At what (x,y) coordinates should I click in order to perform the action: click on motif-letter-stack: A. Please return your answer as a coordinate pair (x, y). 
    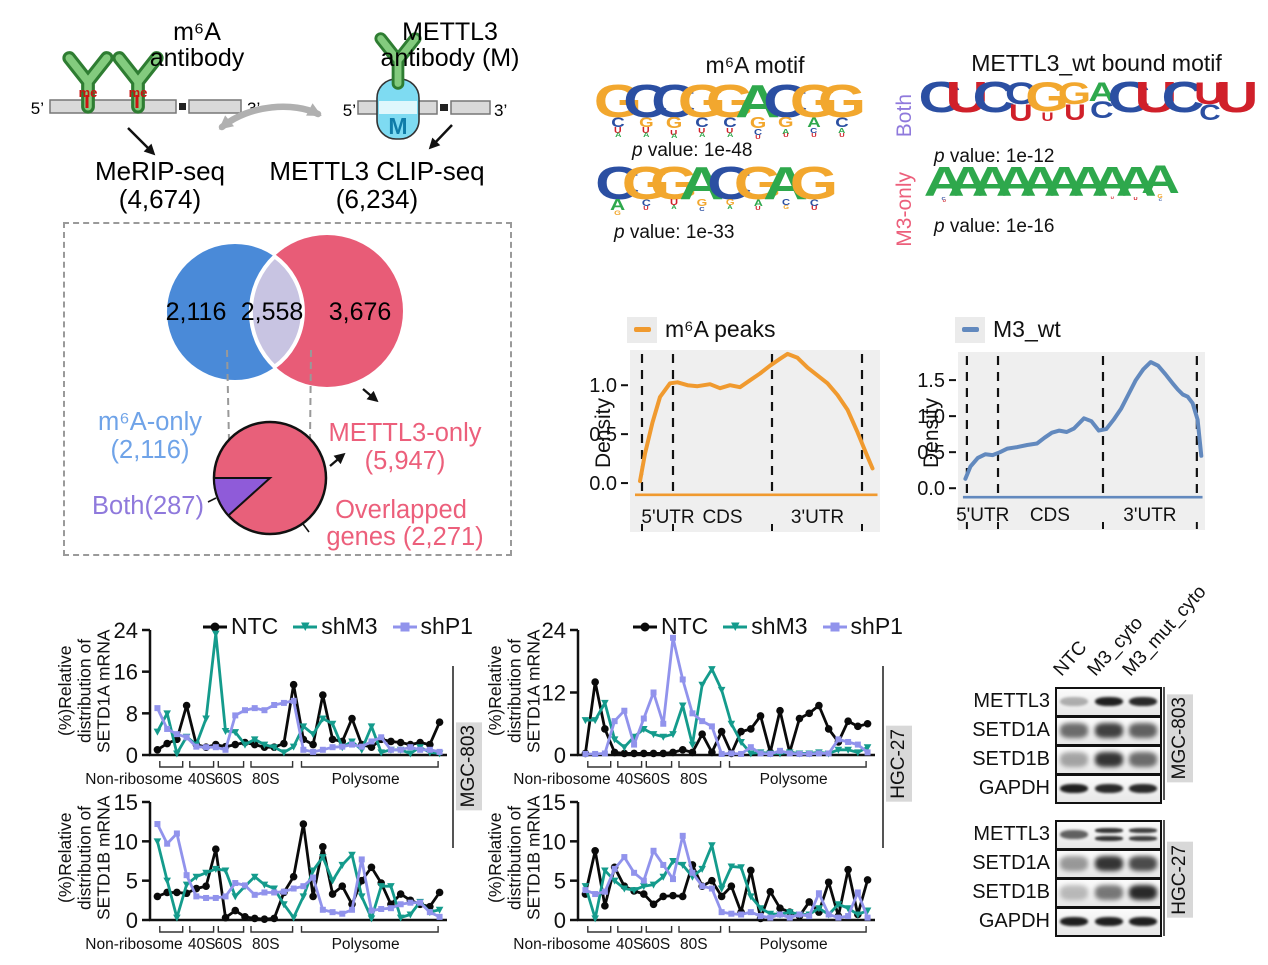
    Looking at the image, I should click on (1088, 181).